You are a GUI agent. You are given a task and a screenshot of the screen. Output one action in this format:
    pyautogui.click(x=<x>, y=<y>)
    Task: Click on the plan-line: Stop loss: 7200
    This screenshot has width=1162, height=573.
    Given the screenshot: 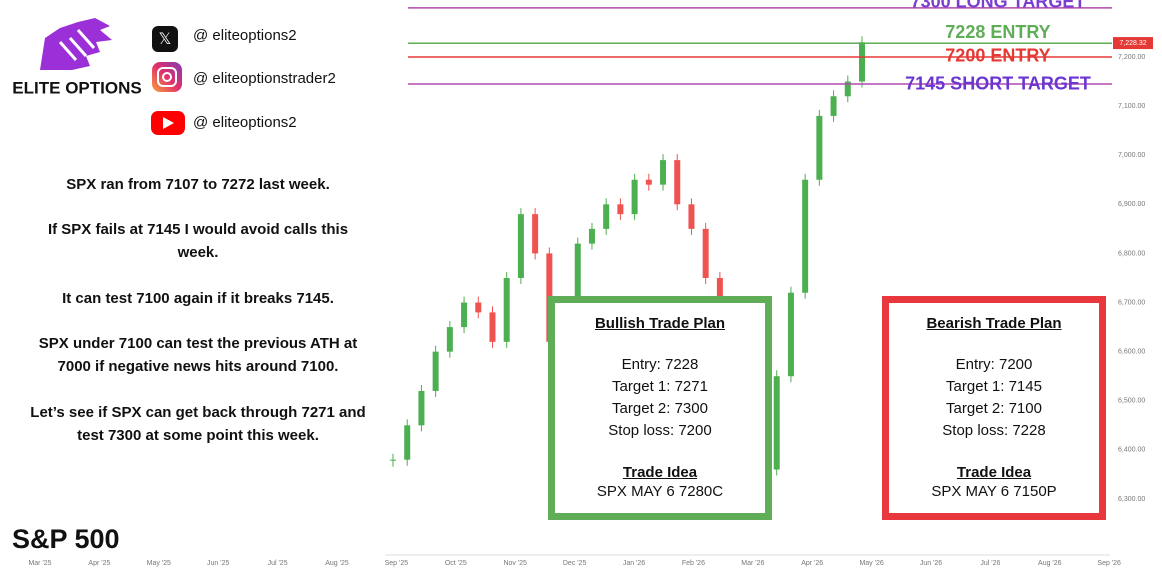 What is the action you would take?
    pyautogui.click(x=660, y=430)
    